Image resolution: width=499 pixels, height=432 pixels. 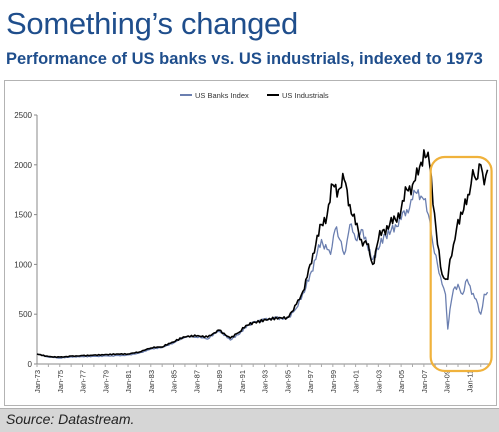 What do you see at coordinates (26, 240) in the screenshot?
I see `y-axis: 0 500 1000 1500 2000 2500` at bounding box center [26, 240].